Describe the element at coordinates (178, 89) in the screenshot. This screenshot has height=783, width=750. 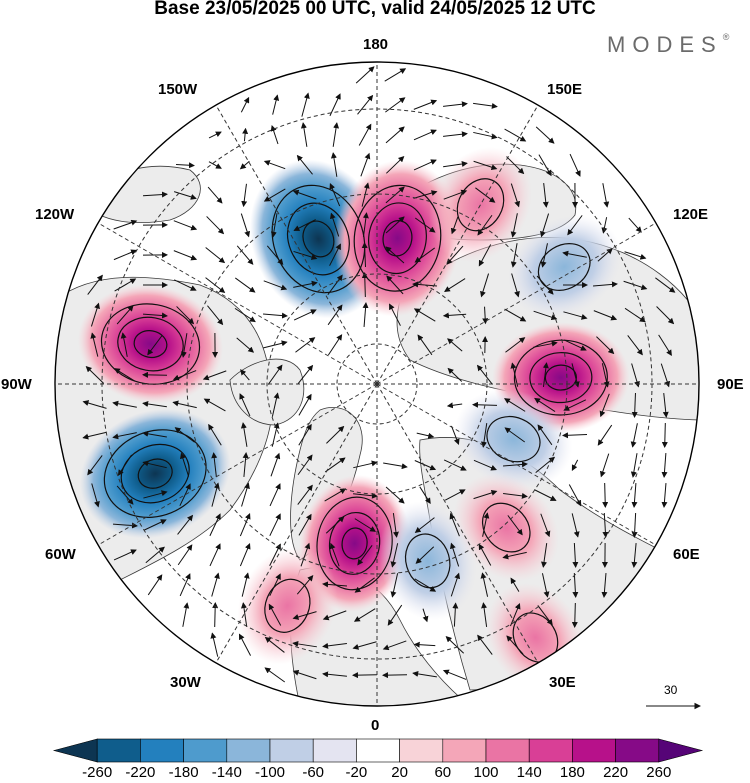
I see `lon-label-150w: 150W` at that location.